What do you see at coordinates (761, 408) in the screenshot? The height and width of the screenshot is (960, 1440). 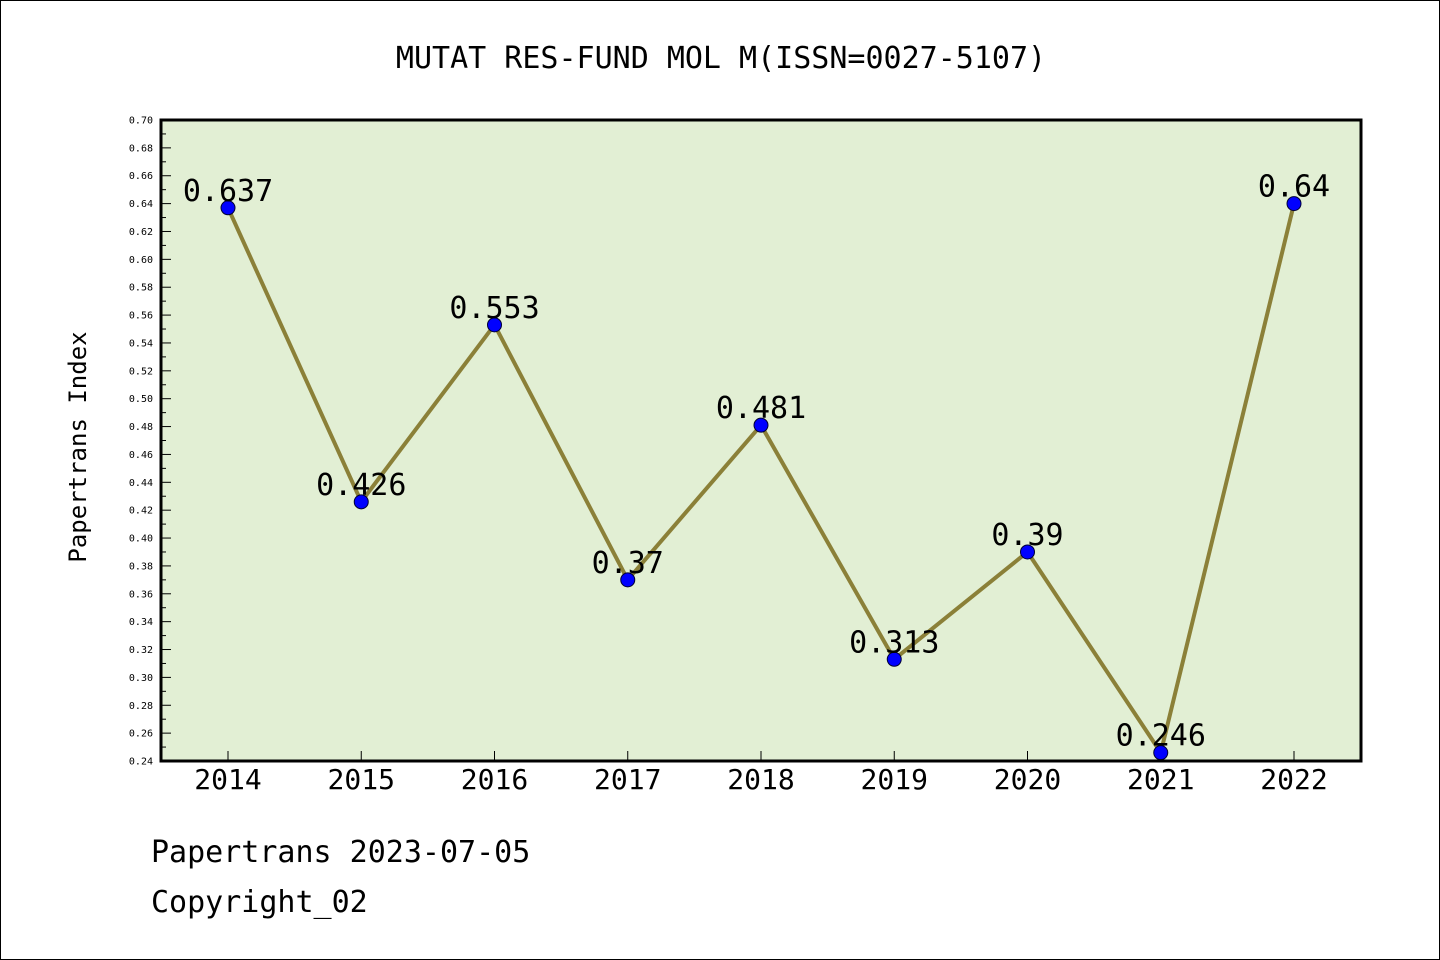 I see `data-label: 0.481` at bounding box center [761, 408].